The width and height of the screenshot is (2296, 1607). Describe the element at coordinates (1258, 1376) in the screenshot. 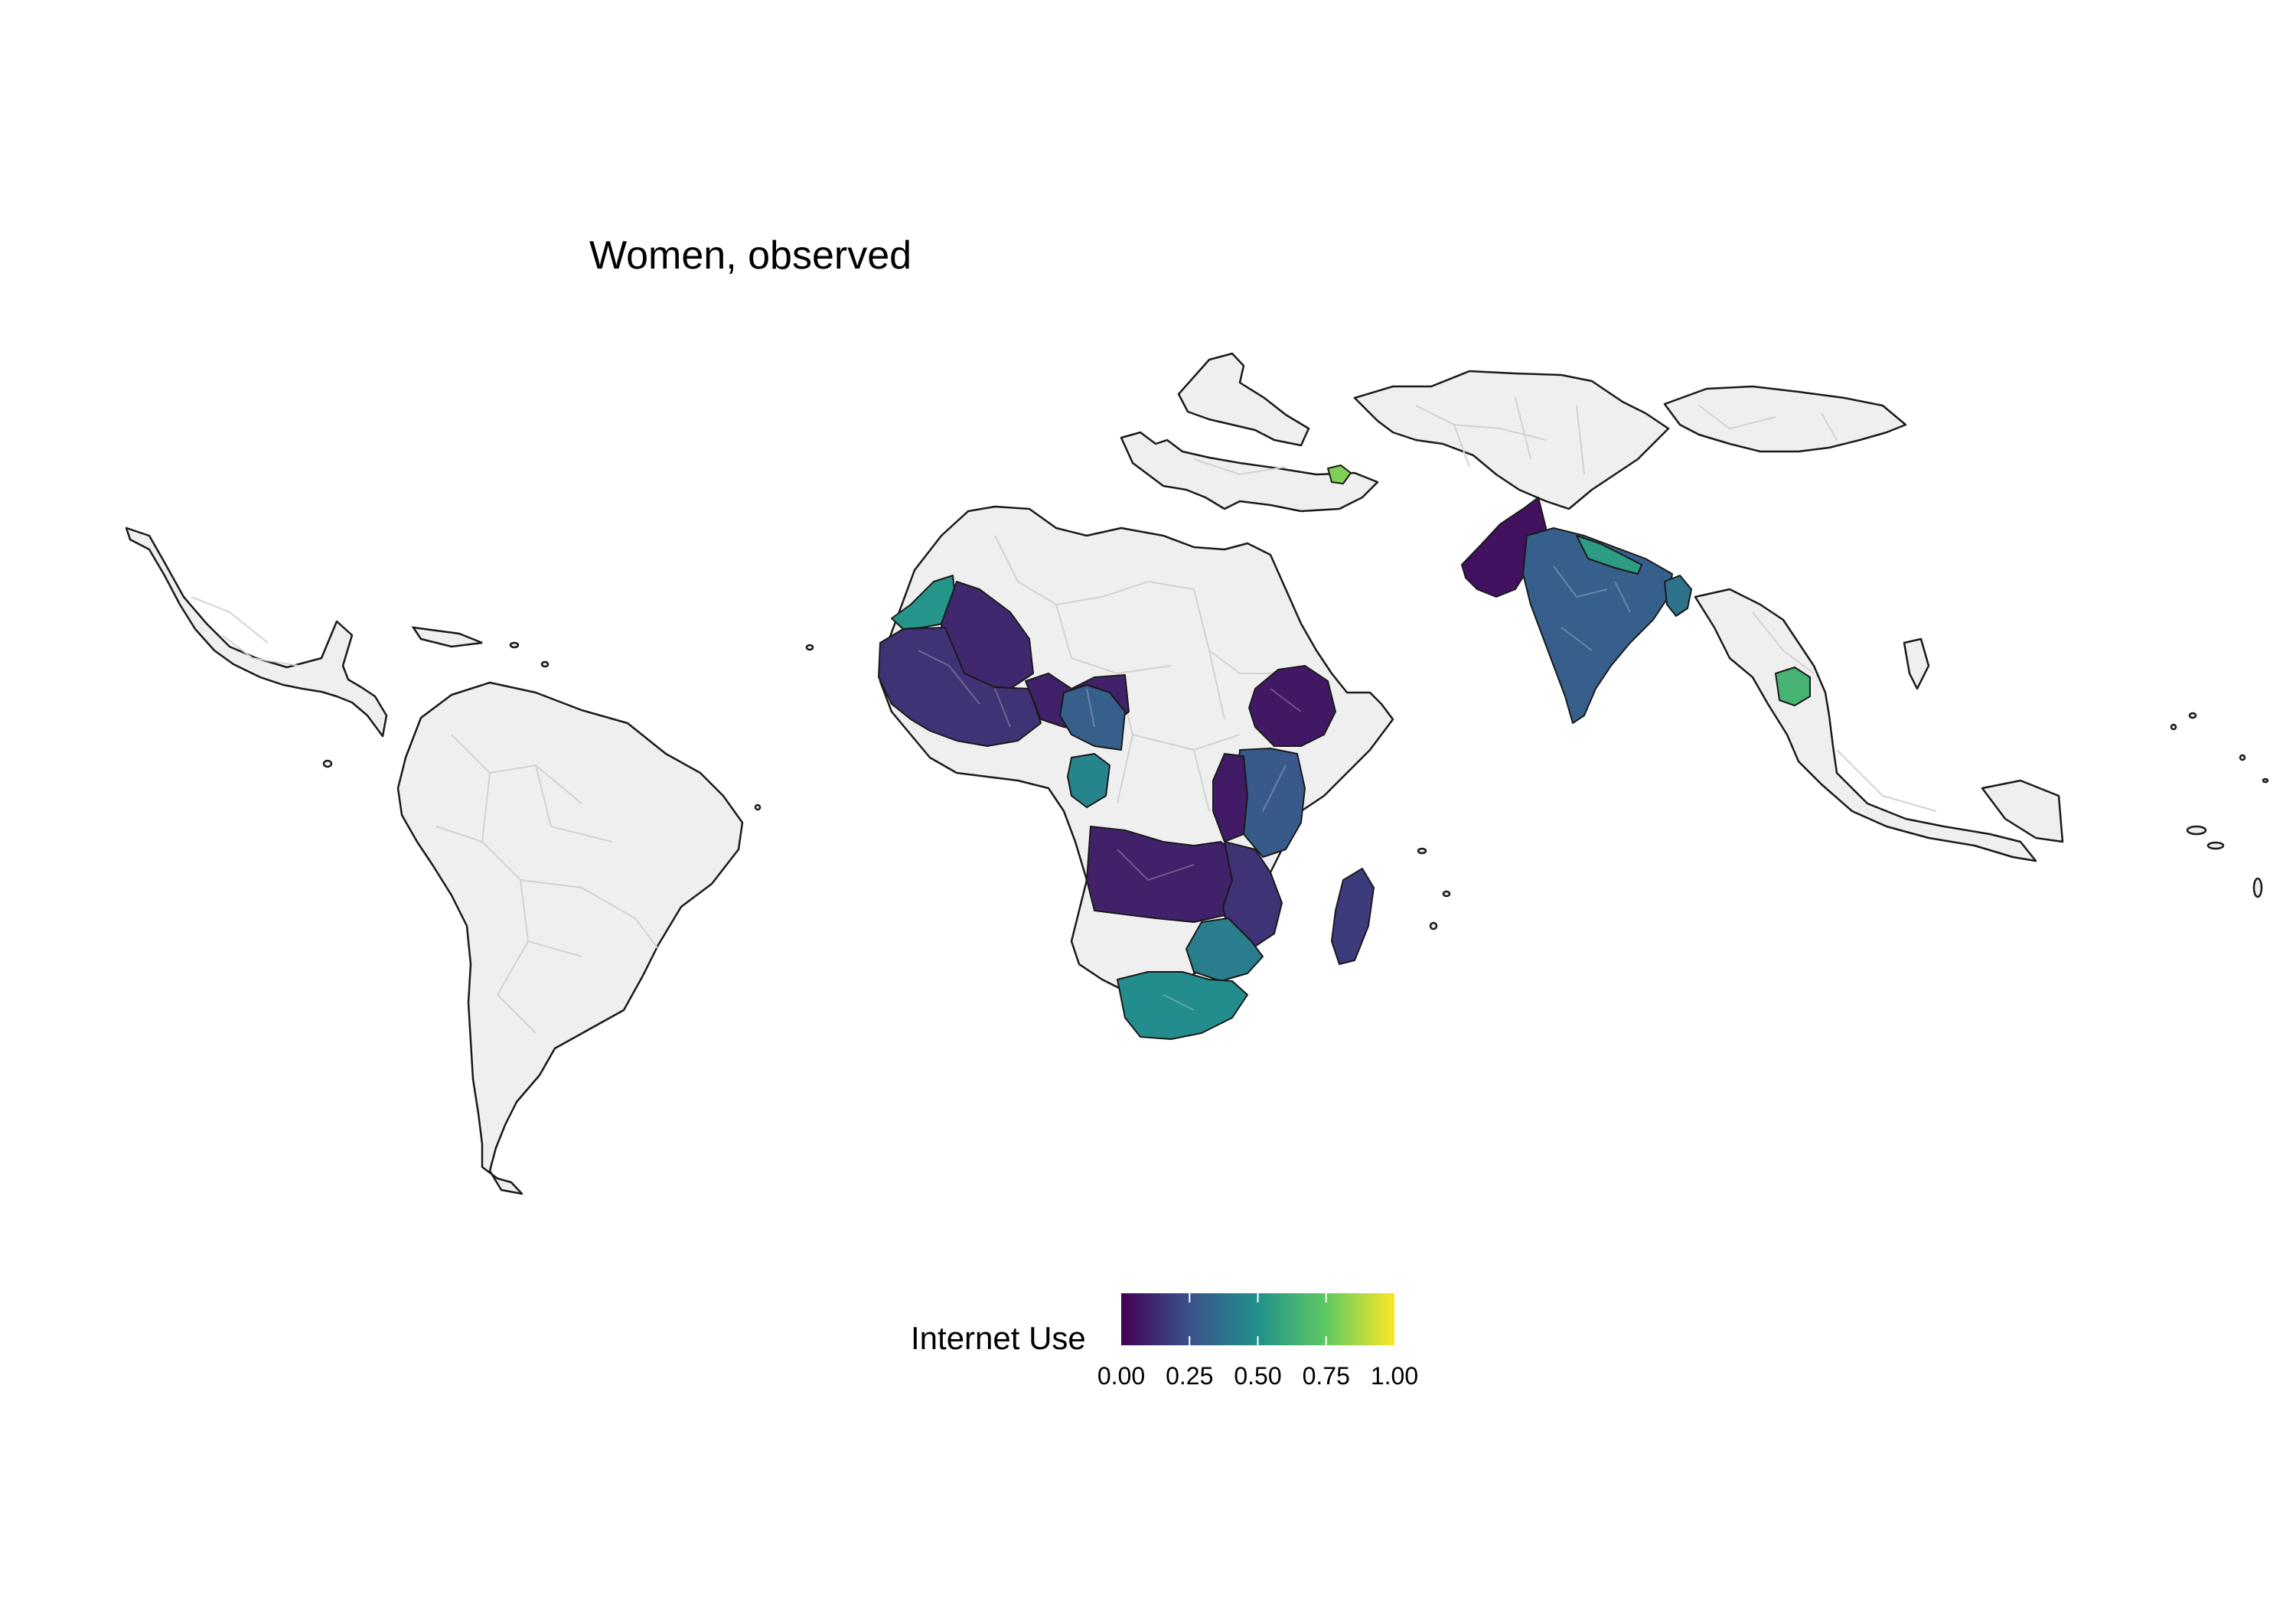

I see `legend-tick-label: 0.50` at that location.